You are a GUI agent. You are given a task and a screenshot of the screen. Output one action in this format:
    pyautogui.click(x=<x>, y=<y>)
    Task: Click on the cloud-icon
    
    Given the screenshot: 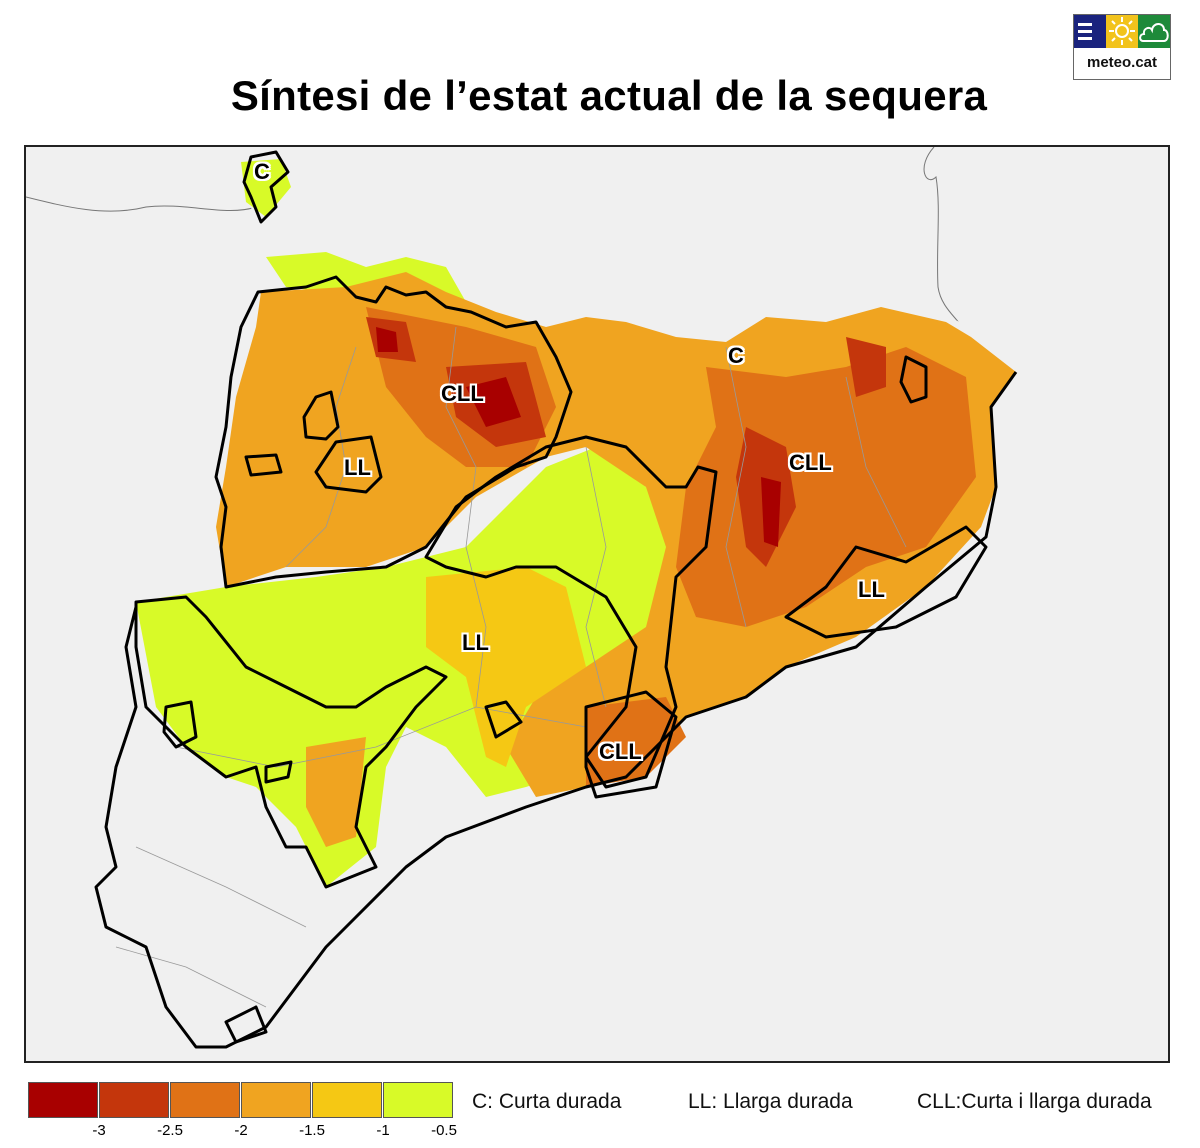 What is the action you would take?
    pyautogui.click(x=1154, y=31)
    